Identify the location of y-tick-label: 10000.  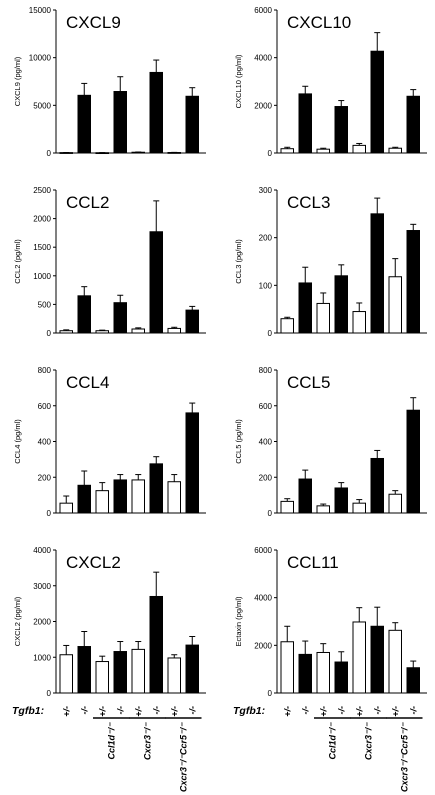
(40, 58).